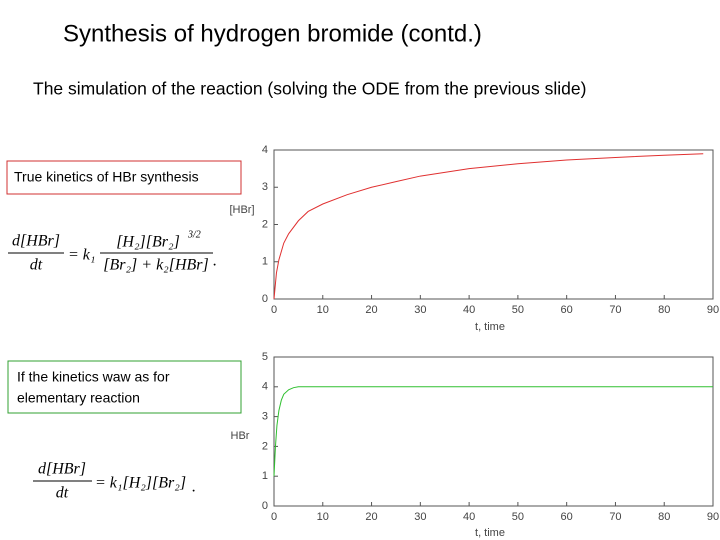 This screenshot has height=540, width=720. I want to click on box-red, so click(124, 177).